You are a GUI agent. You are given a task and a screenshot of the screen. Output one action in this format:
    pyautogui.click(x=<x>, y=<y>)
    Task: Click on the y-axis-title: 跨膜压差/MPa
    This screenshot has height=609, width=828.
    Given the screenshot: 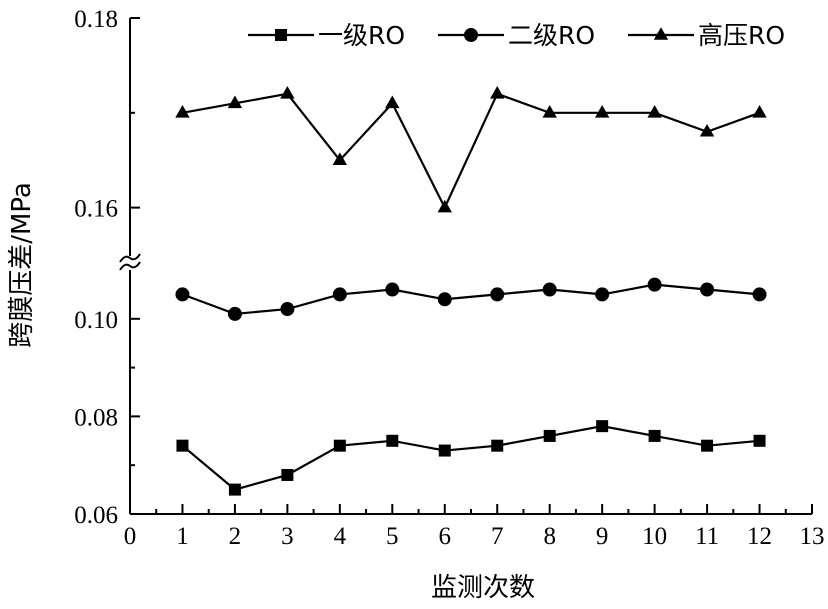 What is the action you would take?
    pyautogui.click(x=22, y=265)
    